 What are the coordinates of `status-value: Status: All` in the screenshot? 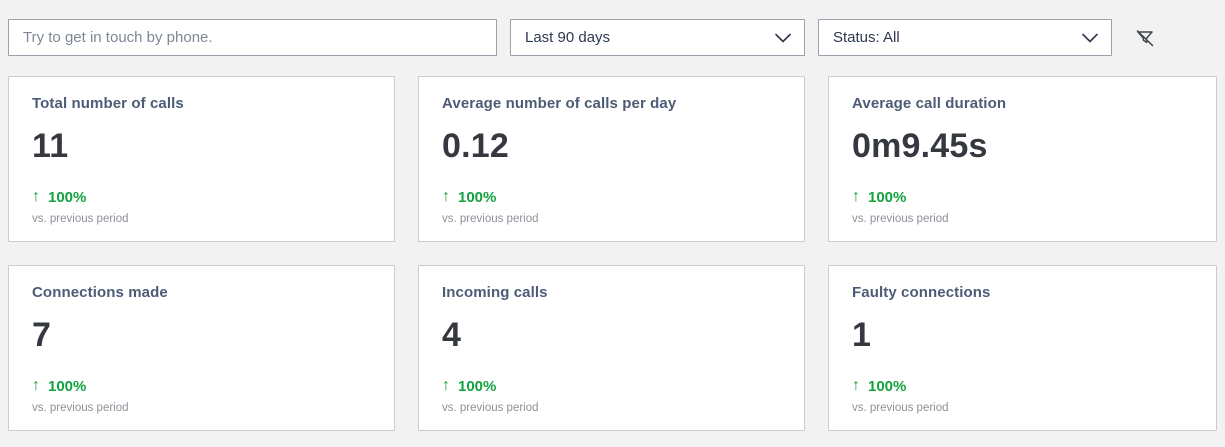 It's located at (866, 37).